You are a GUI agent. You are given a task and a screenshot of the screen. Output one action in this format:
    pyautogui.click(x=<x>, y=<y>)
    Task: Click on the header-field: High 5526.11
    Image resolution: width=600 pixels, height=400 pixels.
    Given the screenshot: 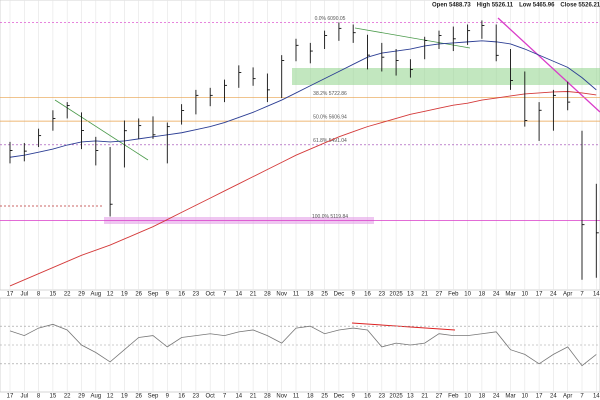 What is the action you would take?
    pyautogui.click(x=495, y=6)
    